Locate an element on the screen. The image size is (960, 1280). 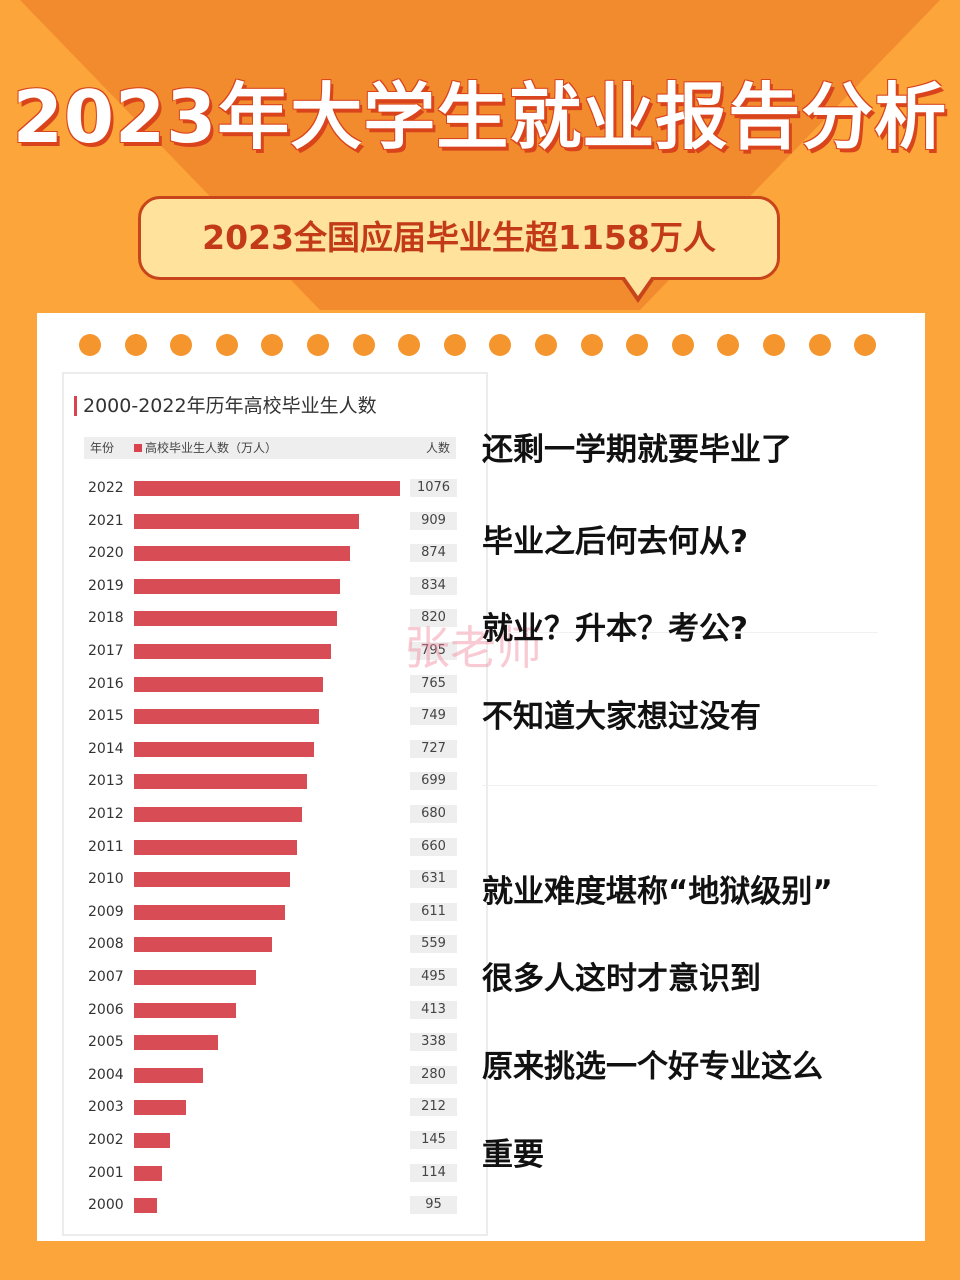
bar-row: 2022 1076 is located at coordinates (274, 488).